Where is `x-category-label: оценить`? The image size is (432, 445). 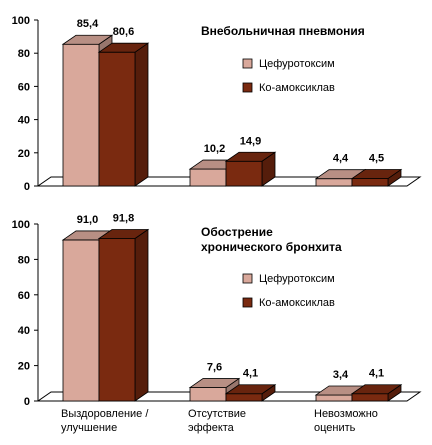 x-category-label: оценить is located at coordinates (335, 428).